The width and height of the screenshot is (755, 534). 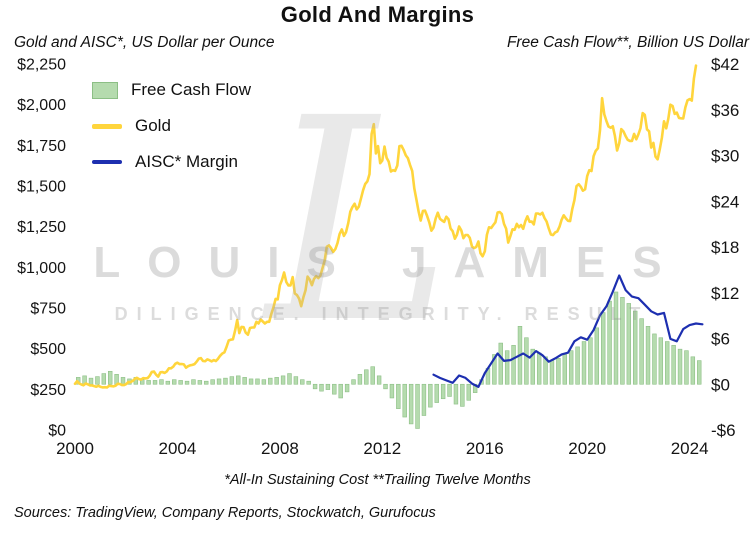 I want to click on legend-item-free-cash-flow: Free Cash Flow, so click(x=171, y=90).